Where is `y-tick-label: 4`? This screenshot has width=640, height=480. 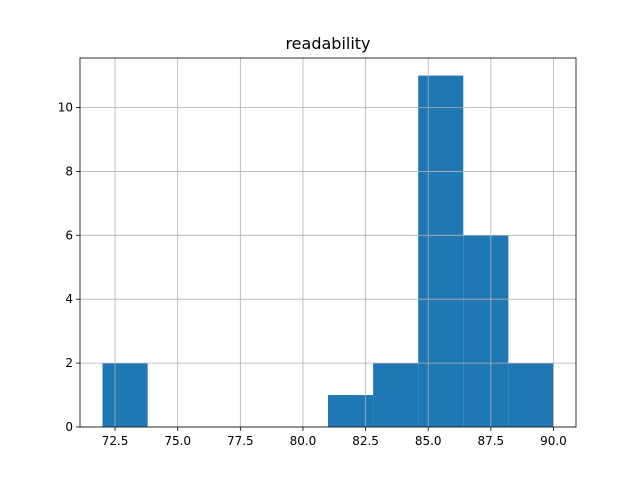
y-tick-label: 4 is located at coordinates (69, 299).